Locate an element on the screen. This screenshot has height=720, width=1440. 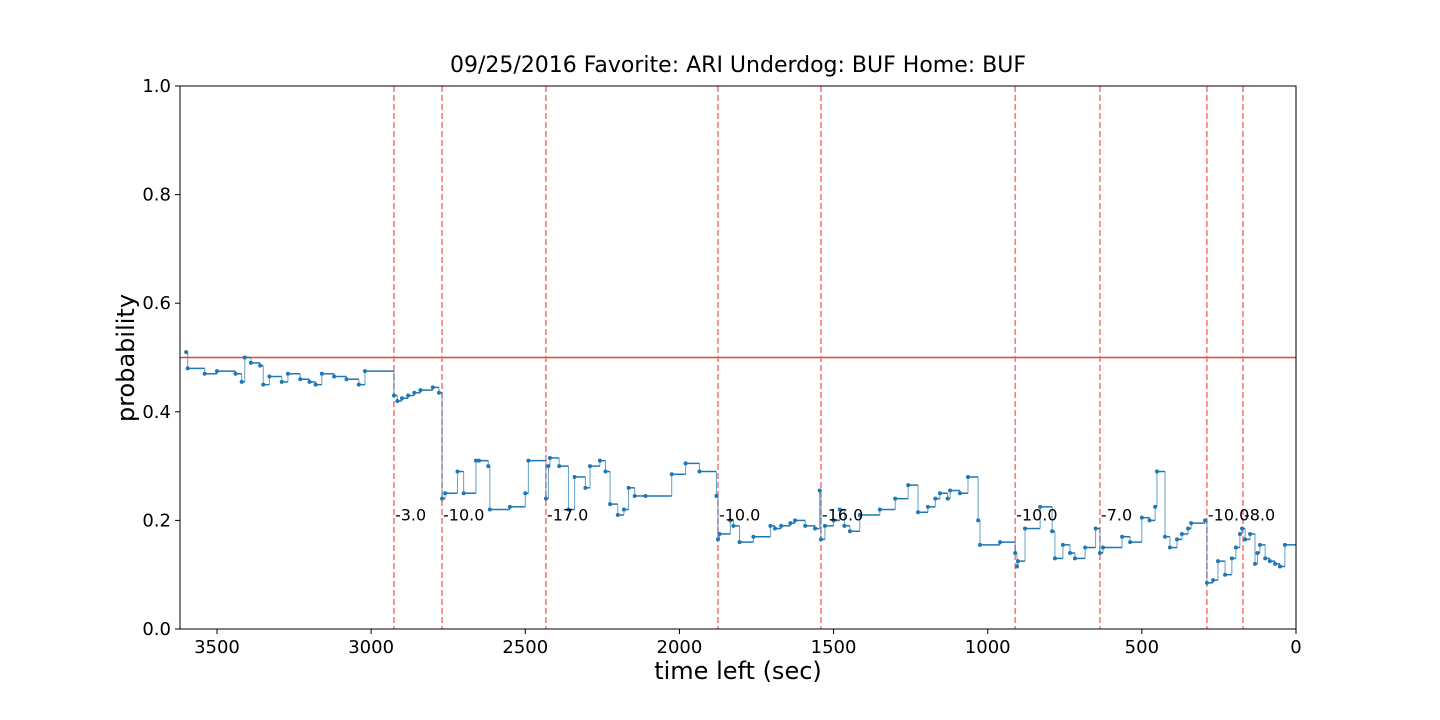
event-label: -3.0 is located at coordinates (410, 514).